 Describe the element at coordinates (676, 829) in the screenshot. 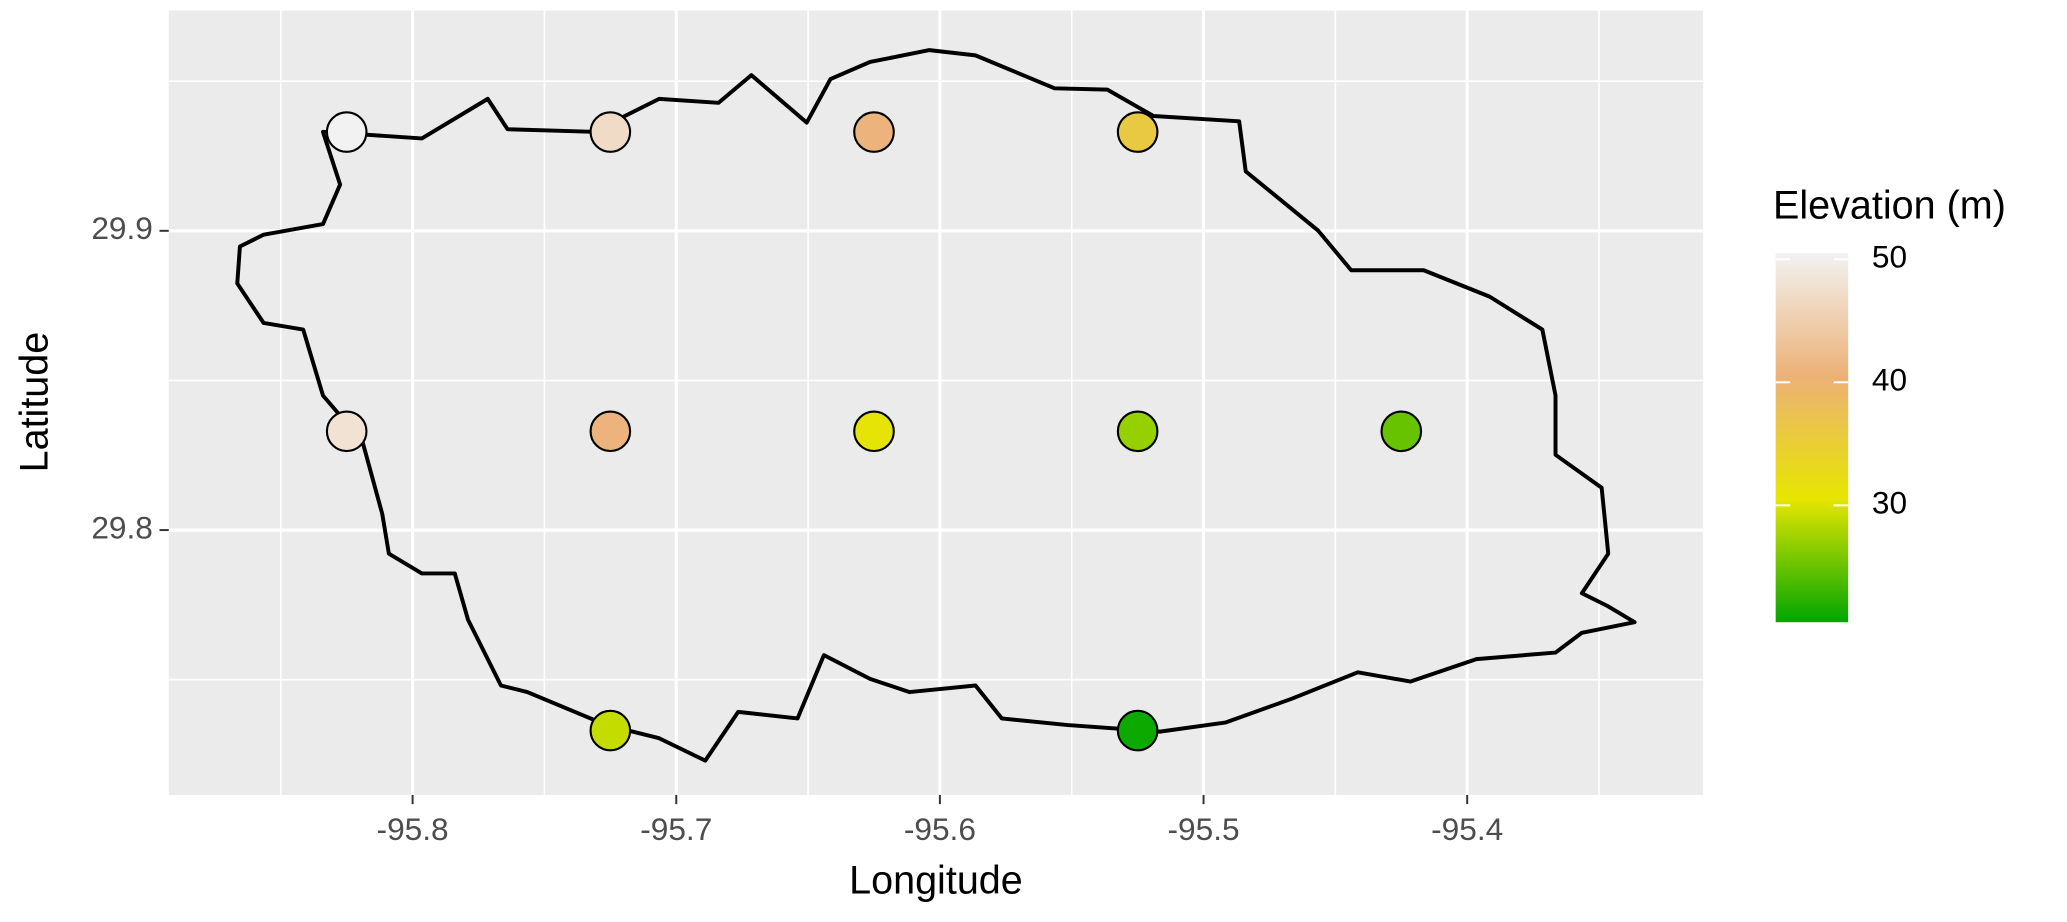

I see `x-tick-label: -95.7` at that location.